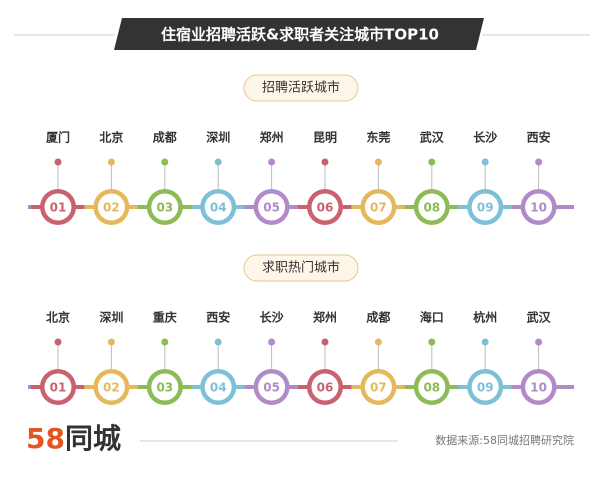 The width and height of the screenshot is (604, 488). I want to click on title-banner, so click(299, 34).